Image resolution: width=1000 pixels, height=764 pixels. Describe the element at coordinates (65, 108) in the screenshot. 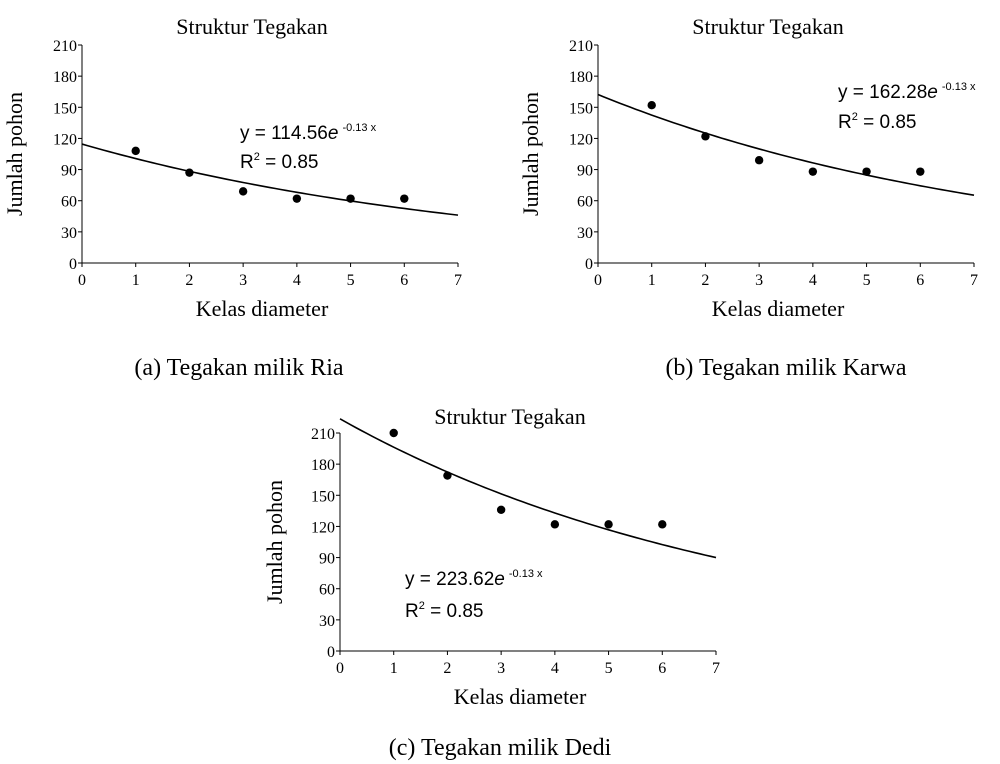

I see `chart-1-y-tick-label: 150` at that location.